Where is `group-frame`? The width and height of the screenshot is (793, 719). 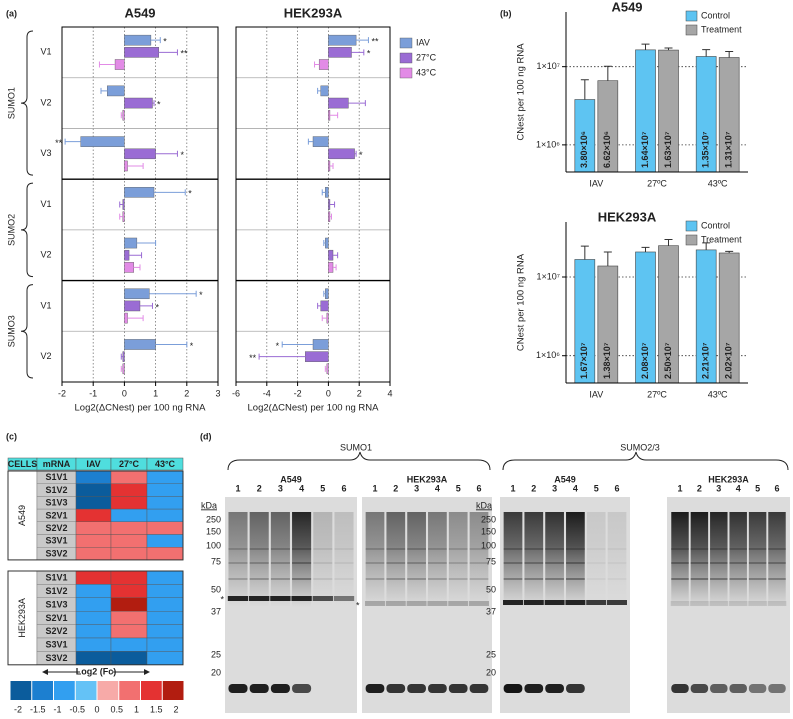 group-frame is located at coordinates (95, 618).